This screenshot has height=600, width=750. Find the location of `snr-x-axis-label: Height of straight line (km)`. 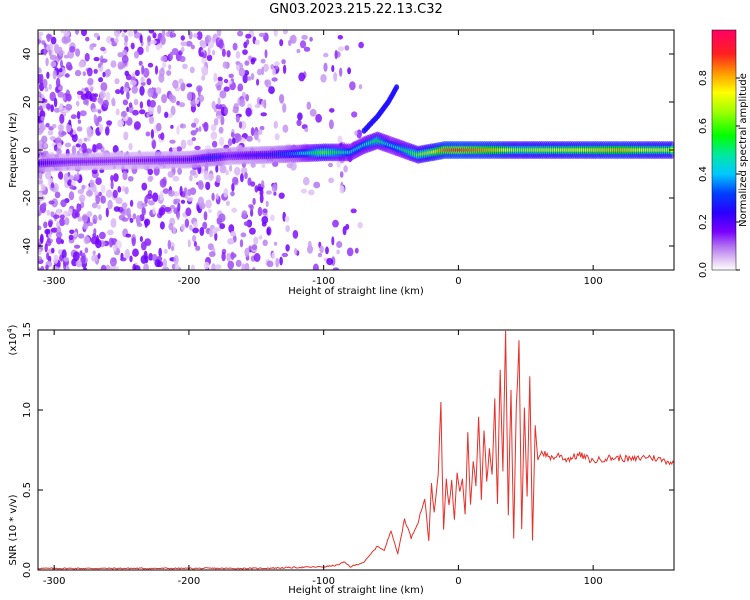

snr-x-axis-label: Height of straight line (km) is located at coordinates (356, 590).